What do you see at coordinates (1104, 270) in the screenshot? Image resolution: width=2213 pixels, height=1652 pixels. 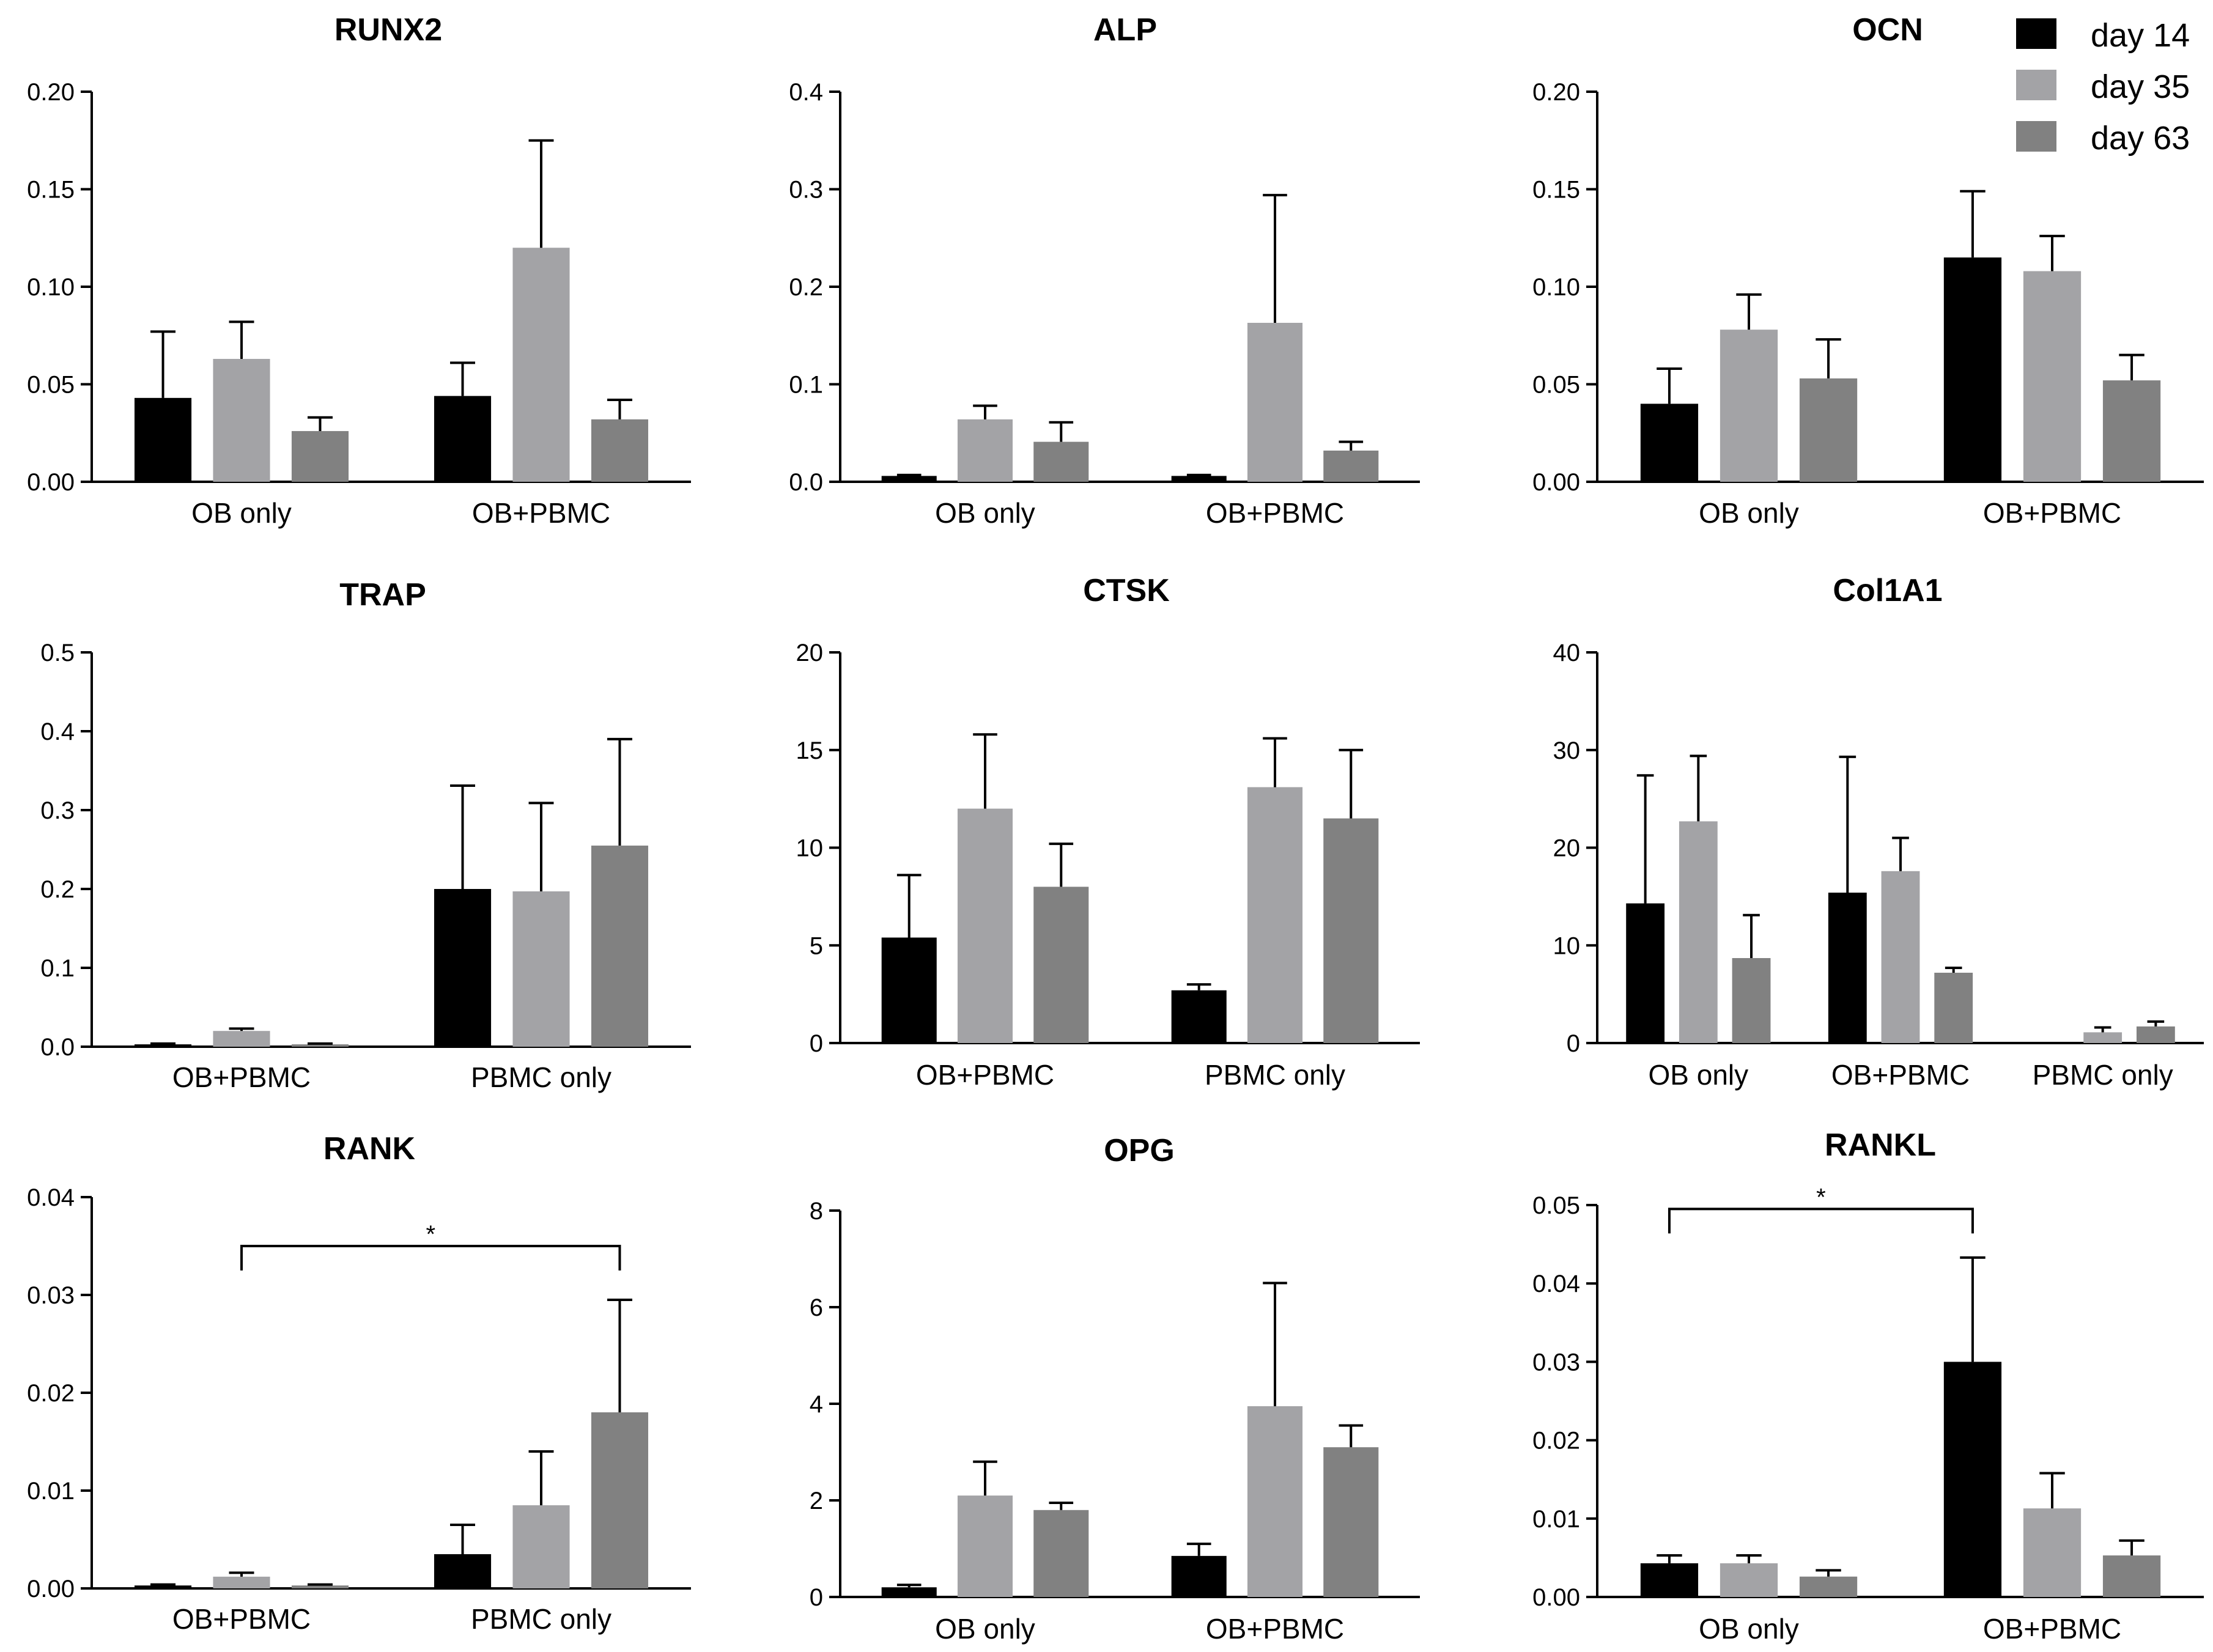 I see `panel-alp: ALP 0.0 0.1 0.2 0.3 0.4 OB only OB+PBMC` at bounding box center [1104, 270].